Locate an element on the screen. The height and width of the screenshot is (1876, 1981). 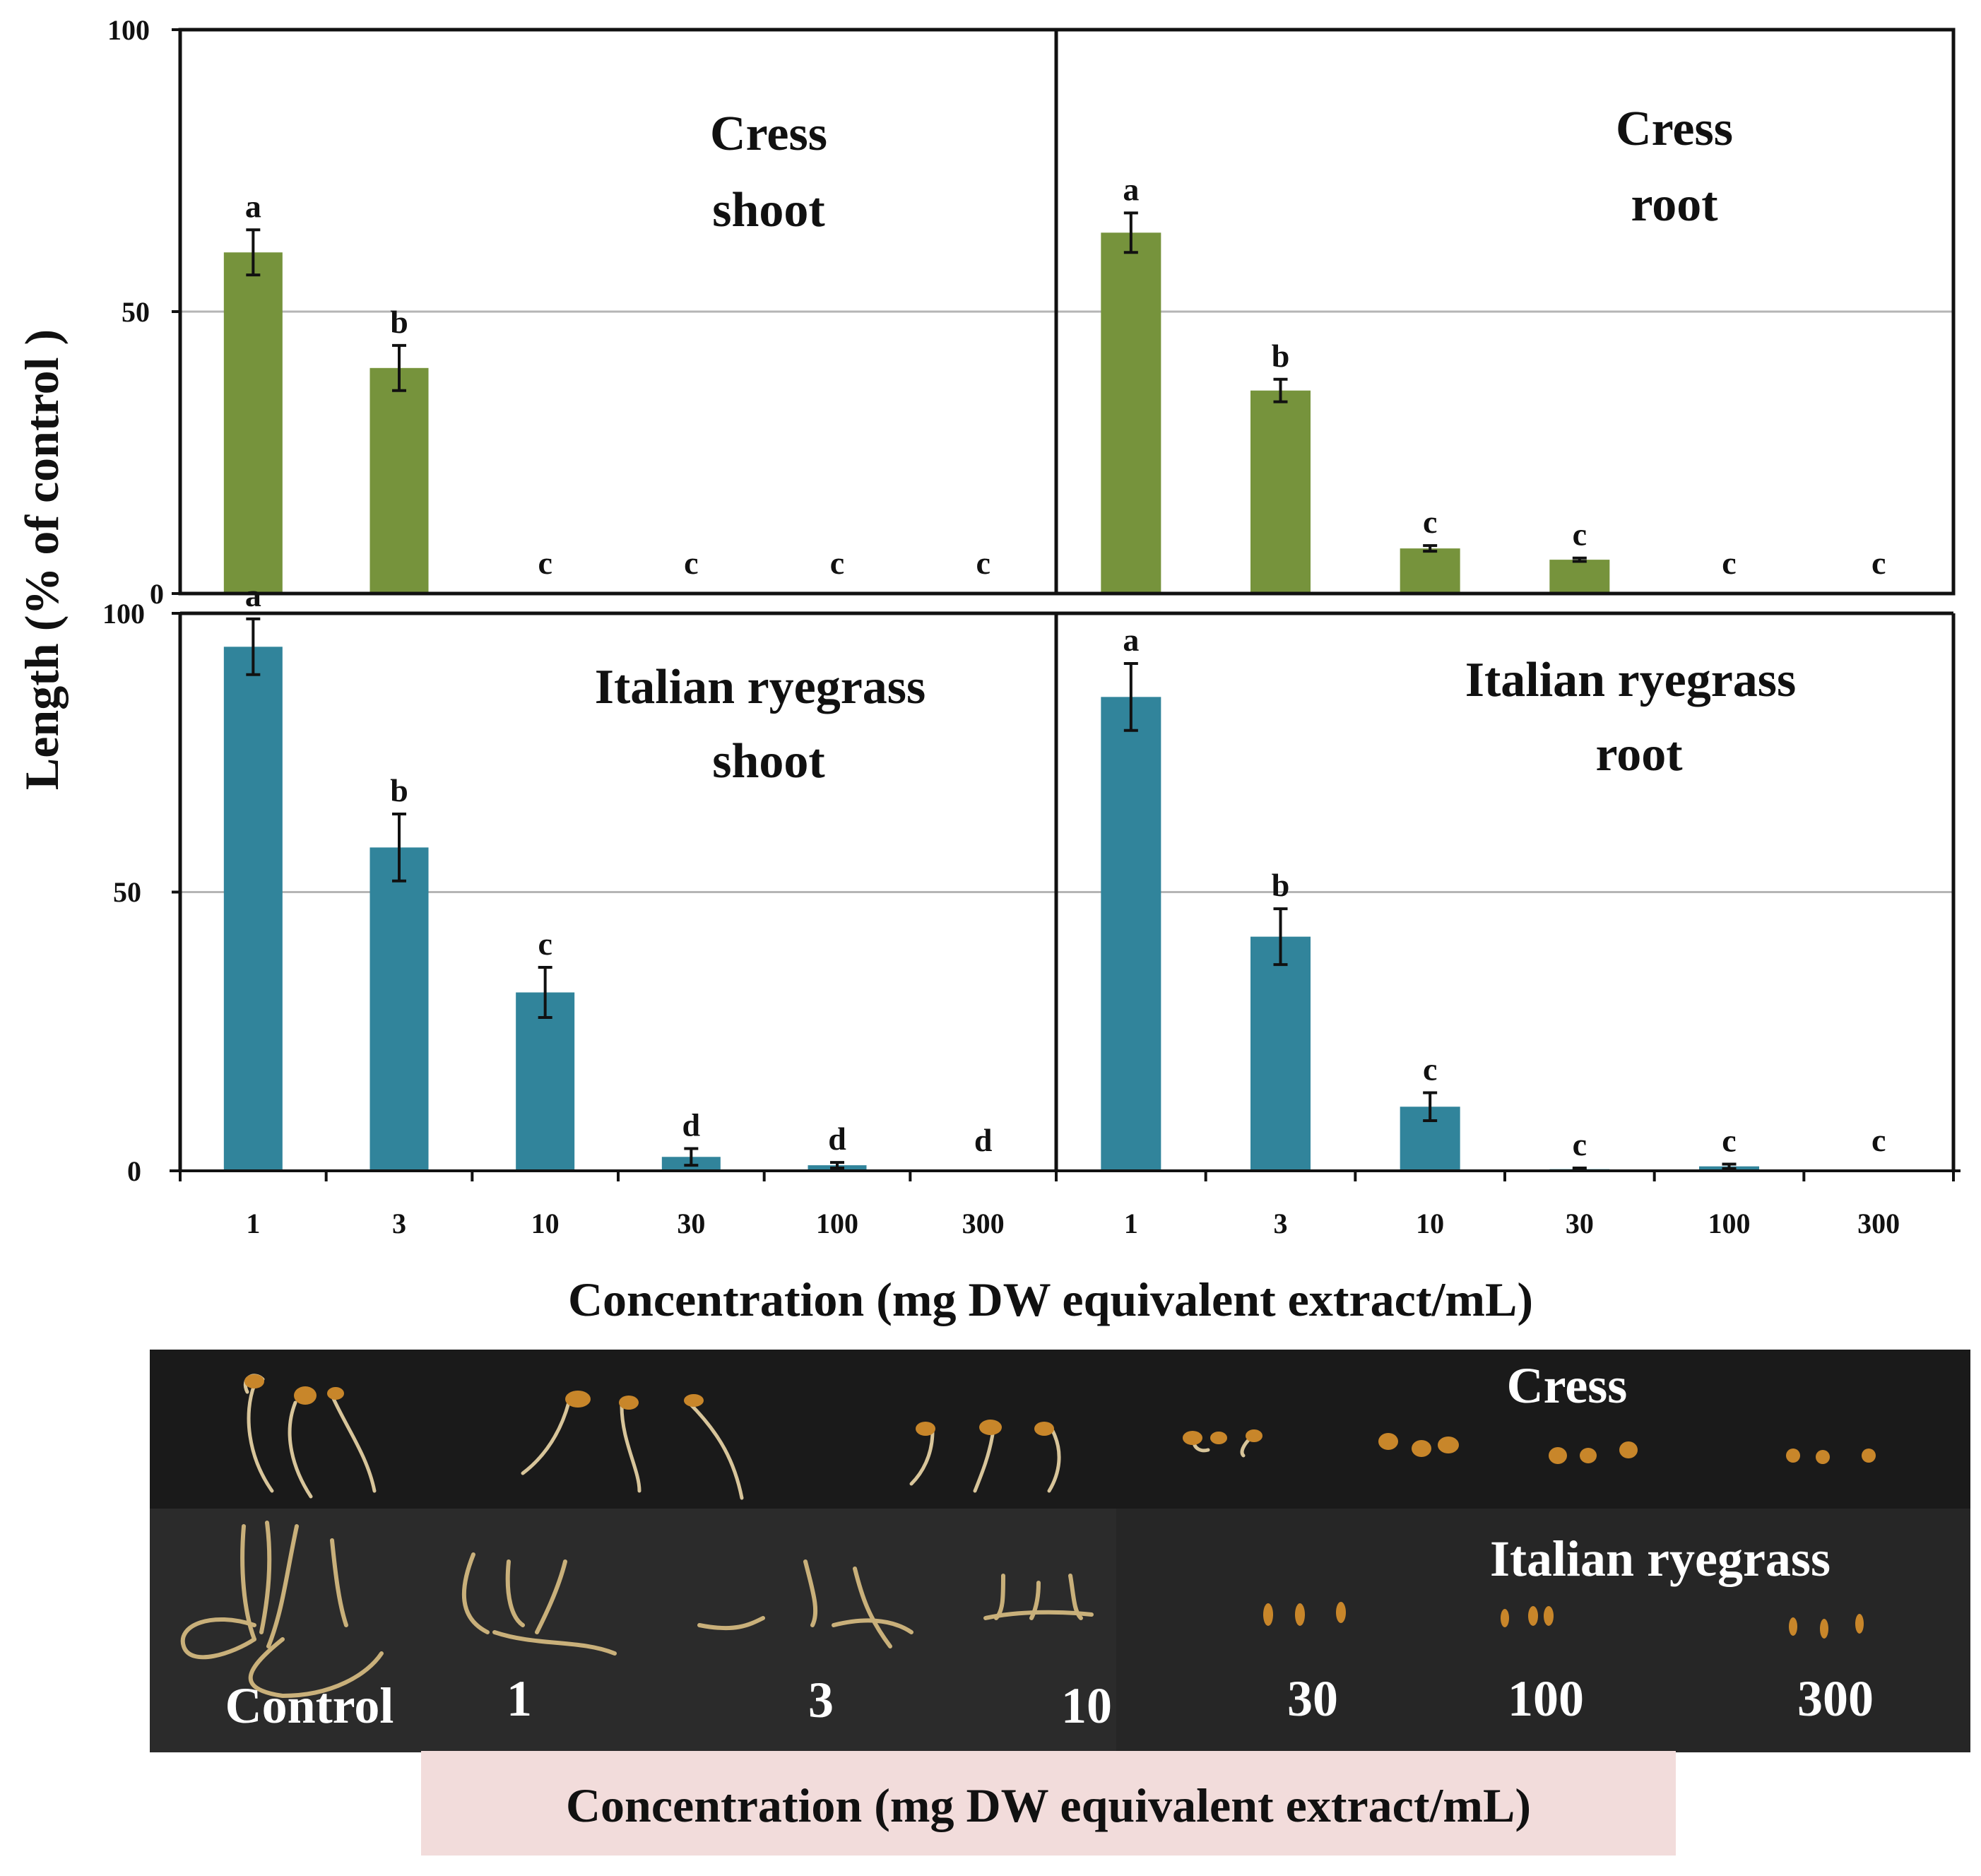
panel-title-ryegrass-shoot-line1: Italian ryegrass is located at coordinates (760, 687).